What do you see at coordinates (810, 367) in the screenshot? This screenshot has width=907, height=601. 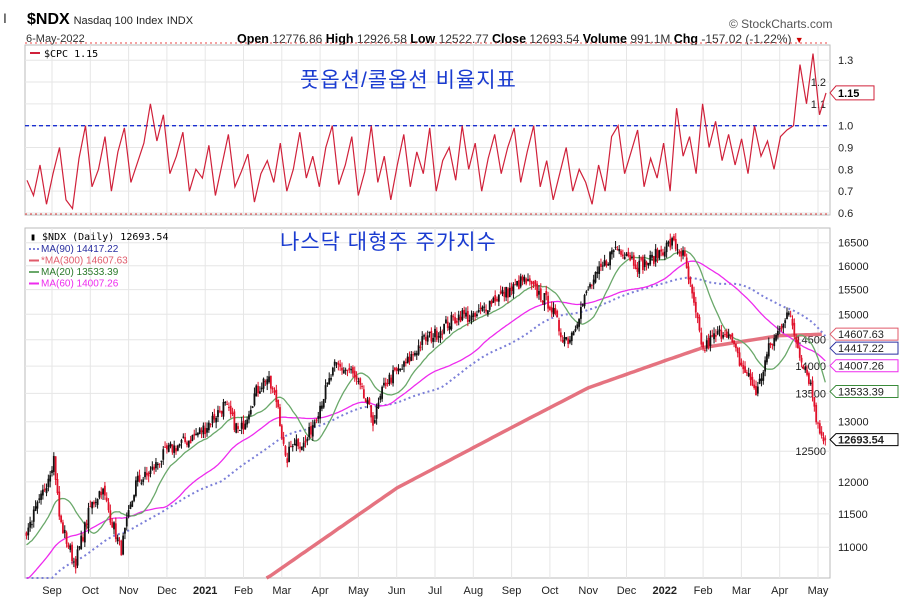 I see `price-tick-label: 14000` at bounding box center [810, 367].